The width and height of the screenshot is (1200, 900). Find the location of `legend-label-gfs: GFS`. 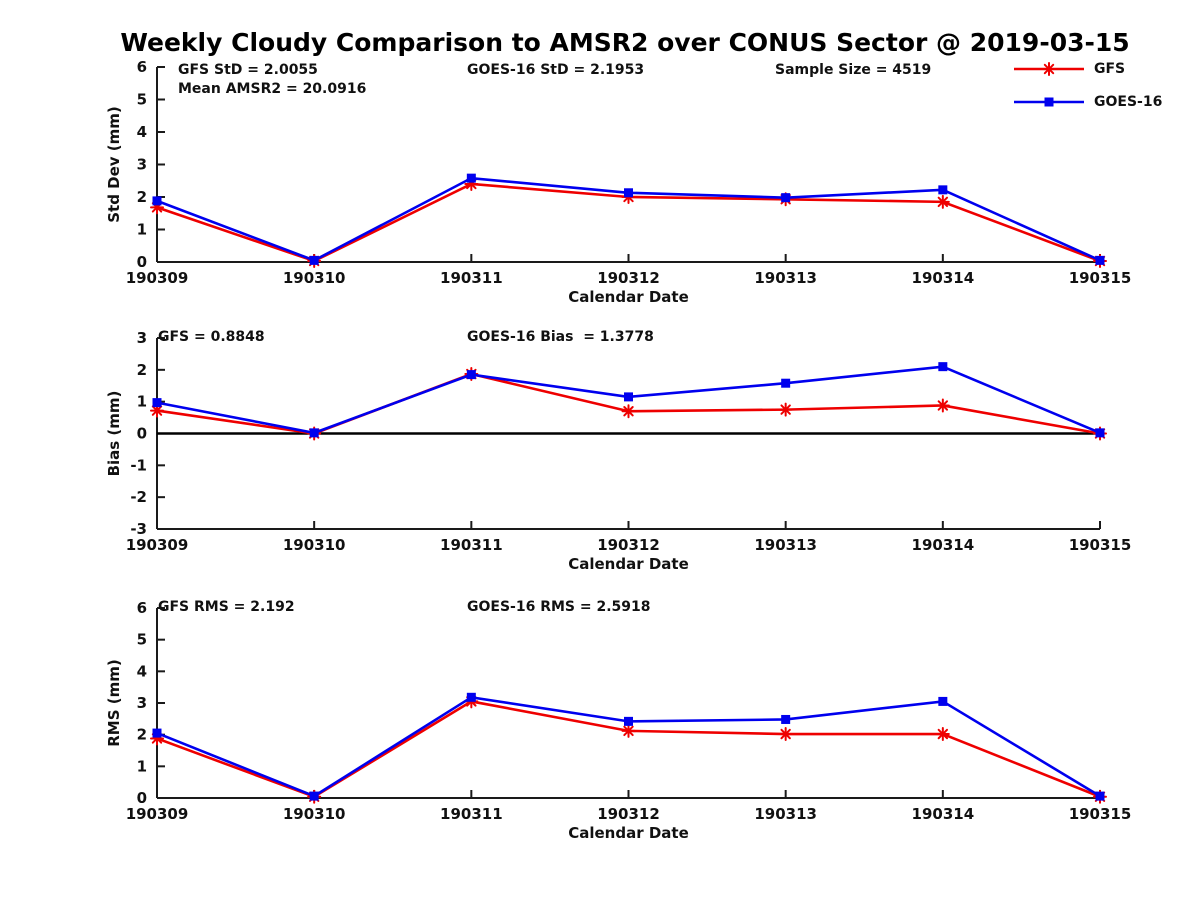

legend-label-gfs: GFS is located at coordinates (1110, 69).